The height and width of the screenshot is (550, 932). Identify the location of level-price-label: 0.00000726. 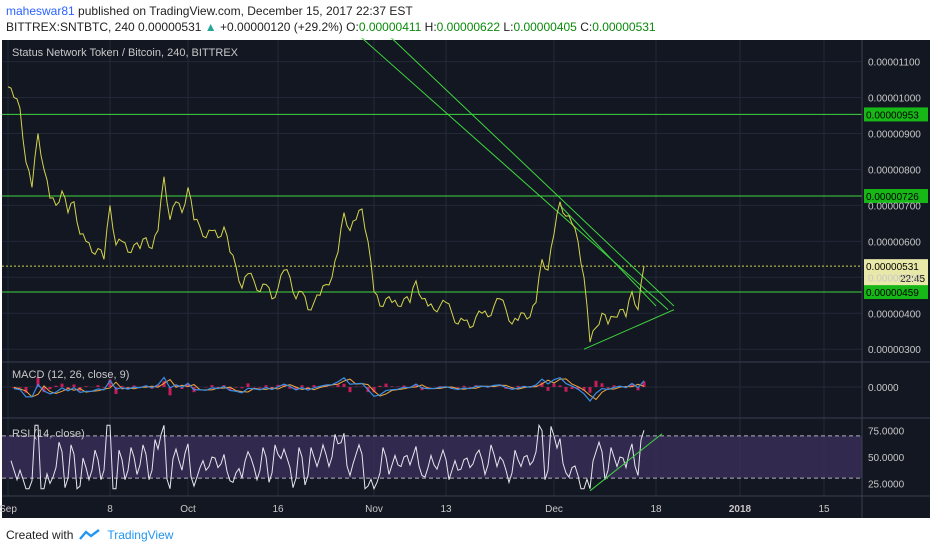
(892, 197).